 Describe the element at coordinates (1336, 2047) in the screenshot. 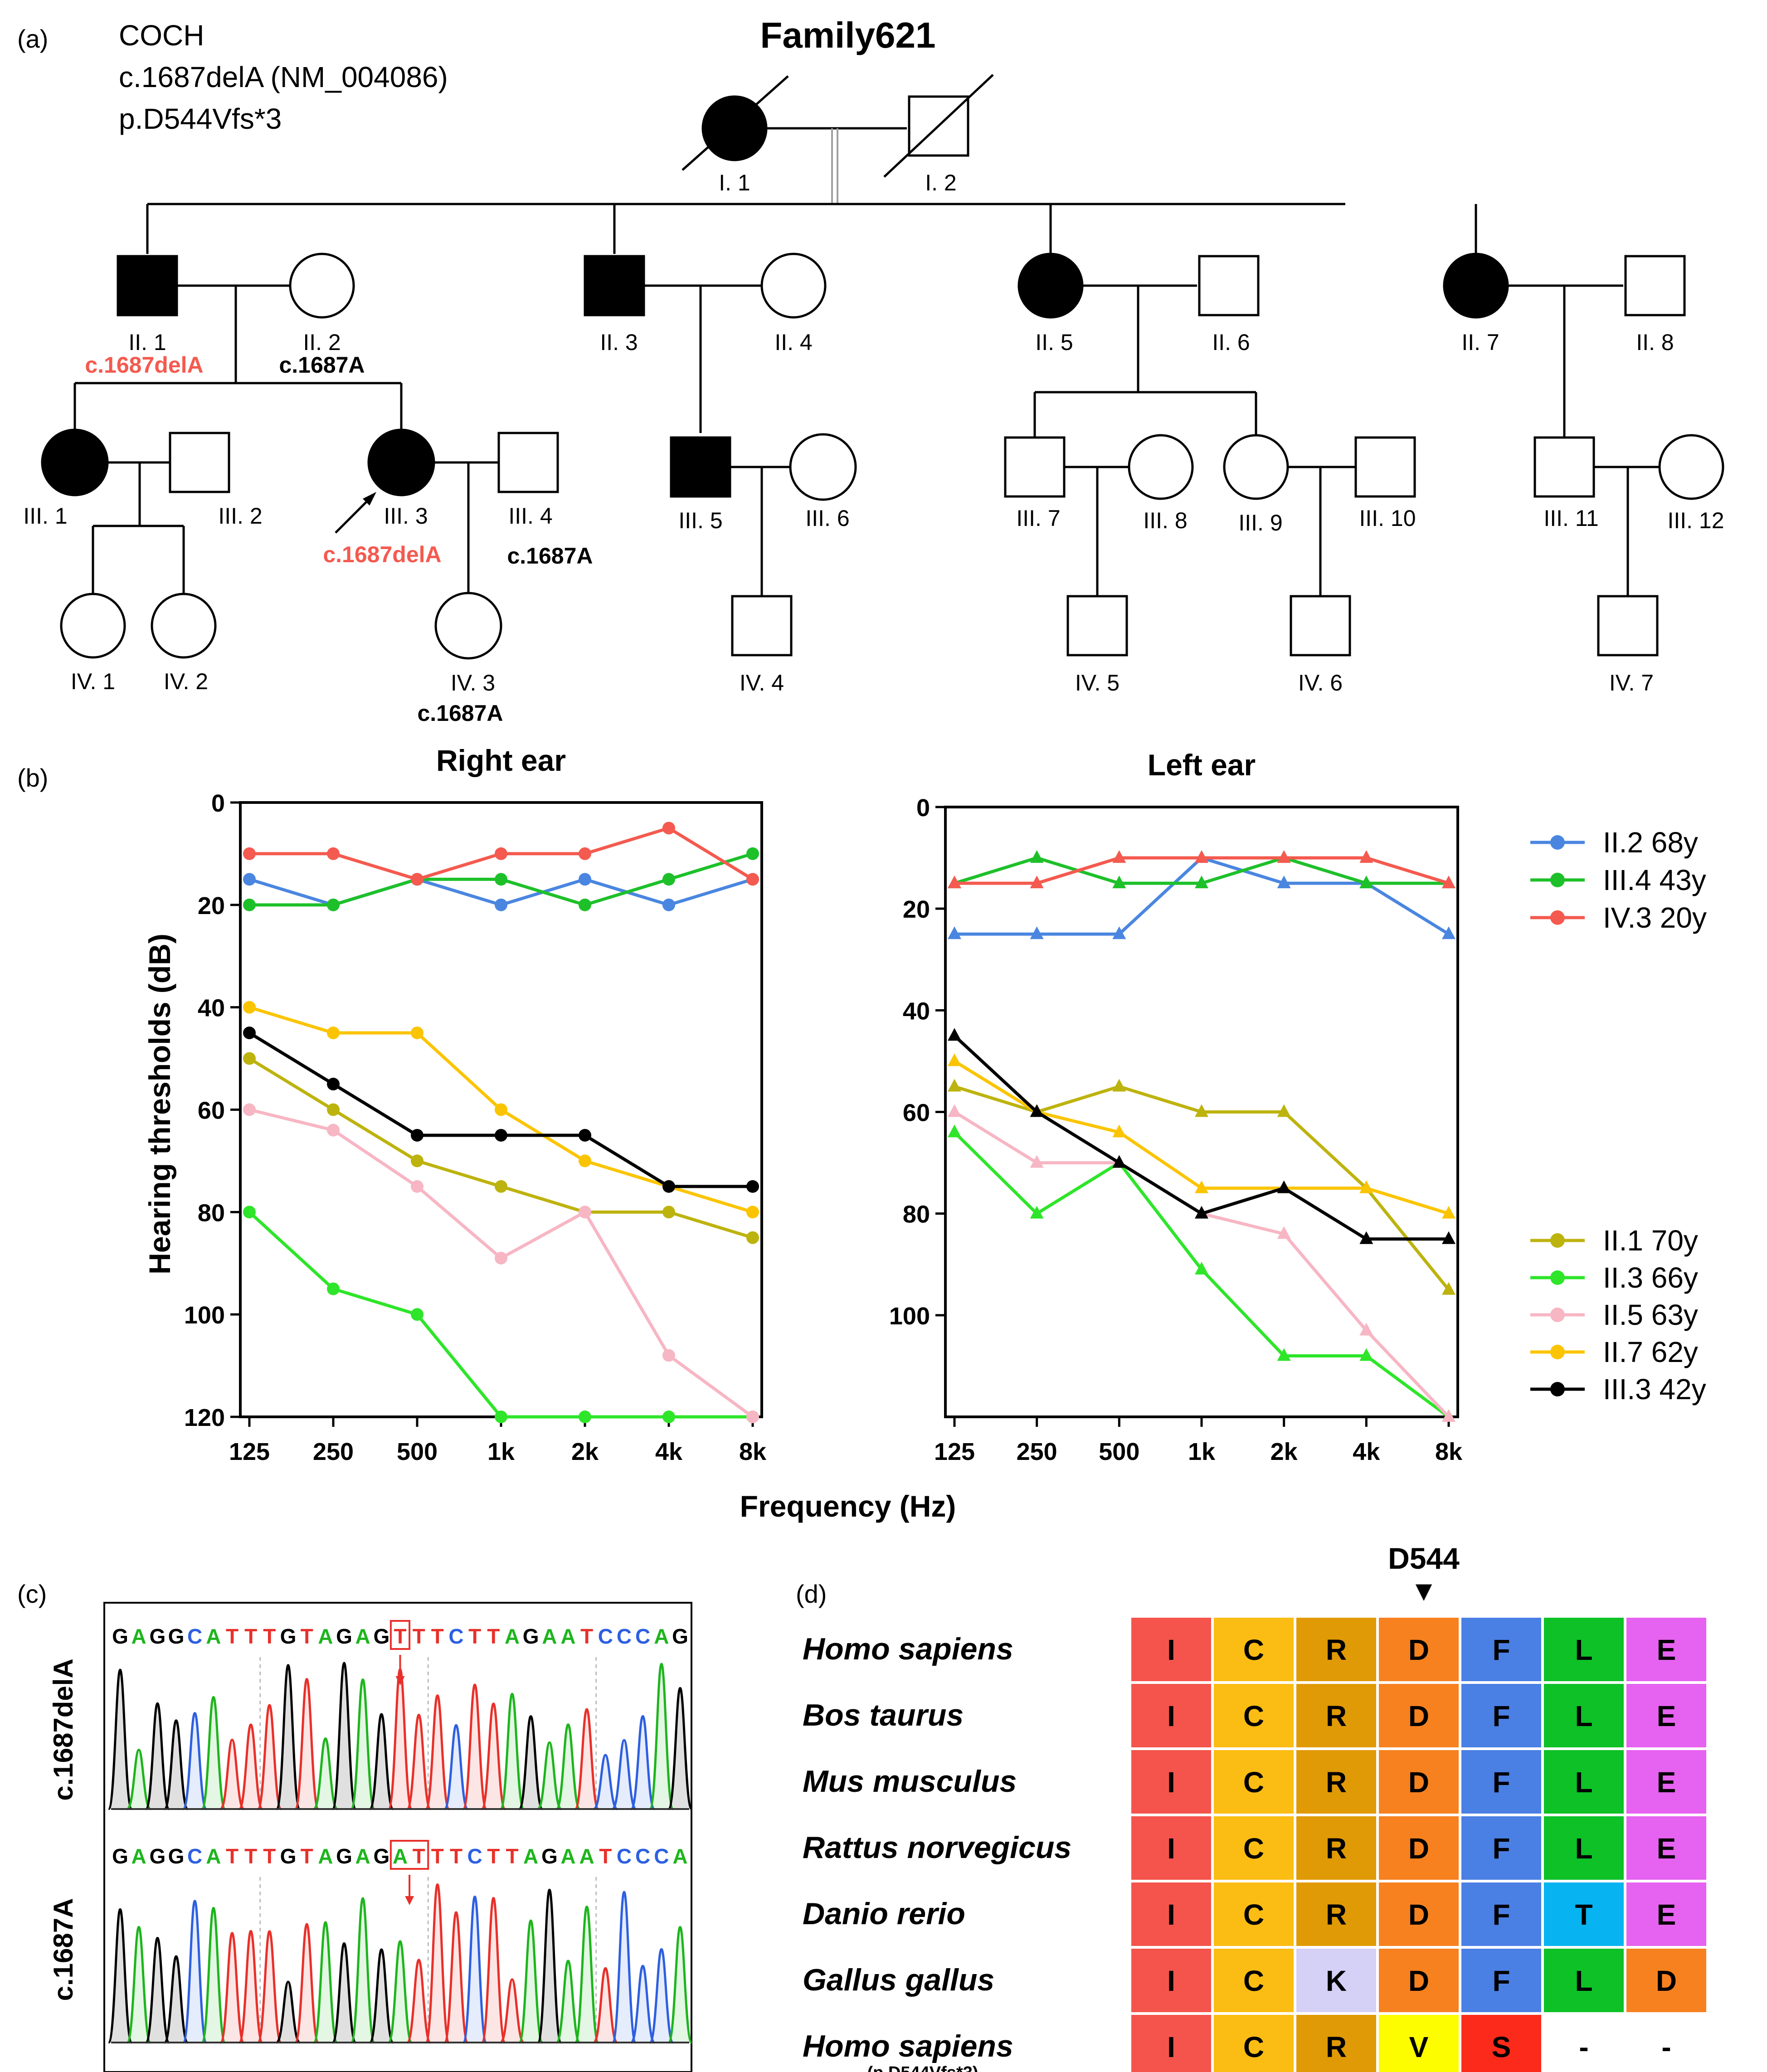

I see `residue-letter: R` at that location.